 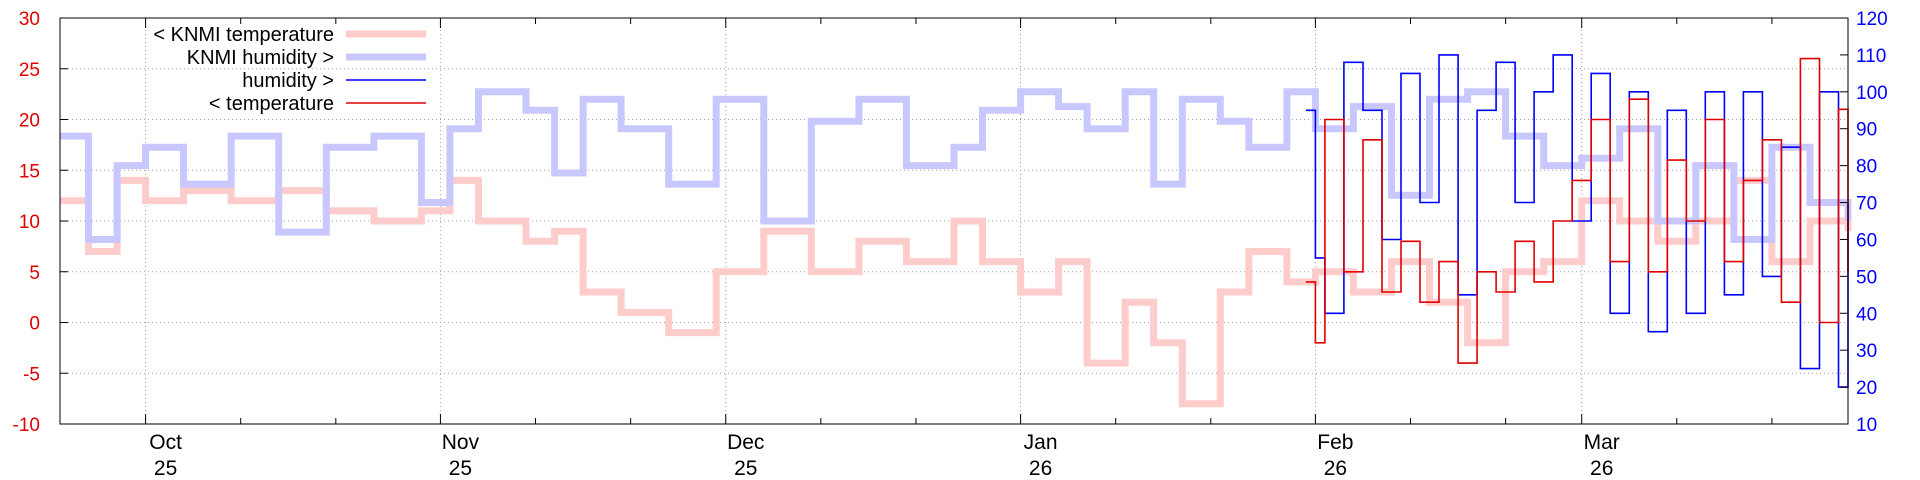 I want to click on y2-tick-label: 80, so click(x=1866, y=167).